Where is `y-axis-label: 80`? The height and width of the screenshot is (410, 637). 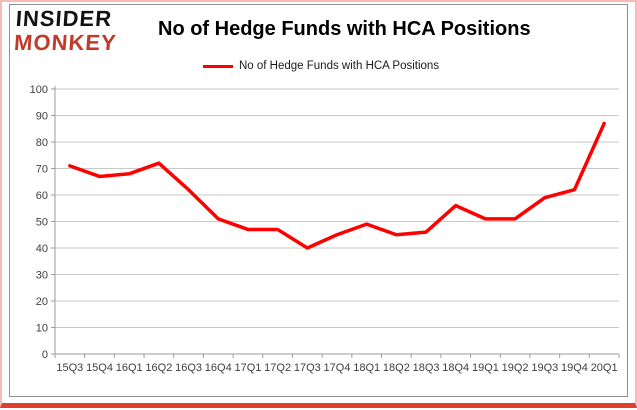 y-axis-label: 80 is located at coordinates (42, 143).